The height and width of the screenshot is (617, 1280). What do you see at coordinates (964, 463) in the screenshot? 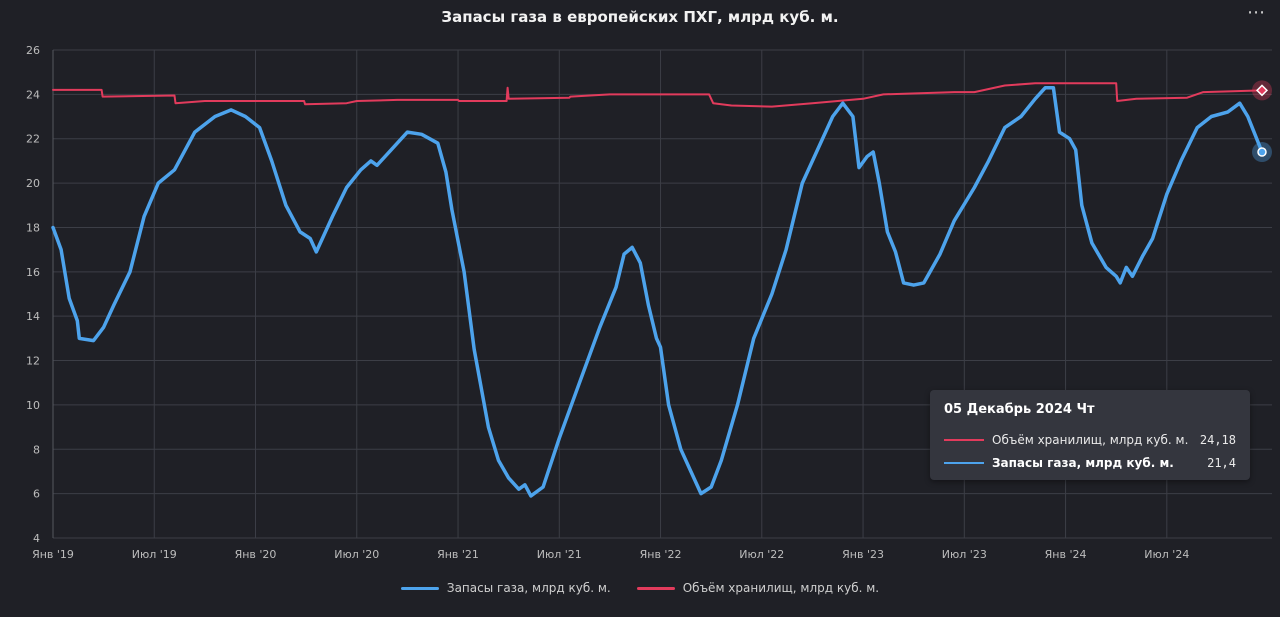
I see `tooltip-swatch-storage` at bounding box center [964, 463].